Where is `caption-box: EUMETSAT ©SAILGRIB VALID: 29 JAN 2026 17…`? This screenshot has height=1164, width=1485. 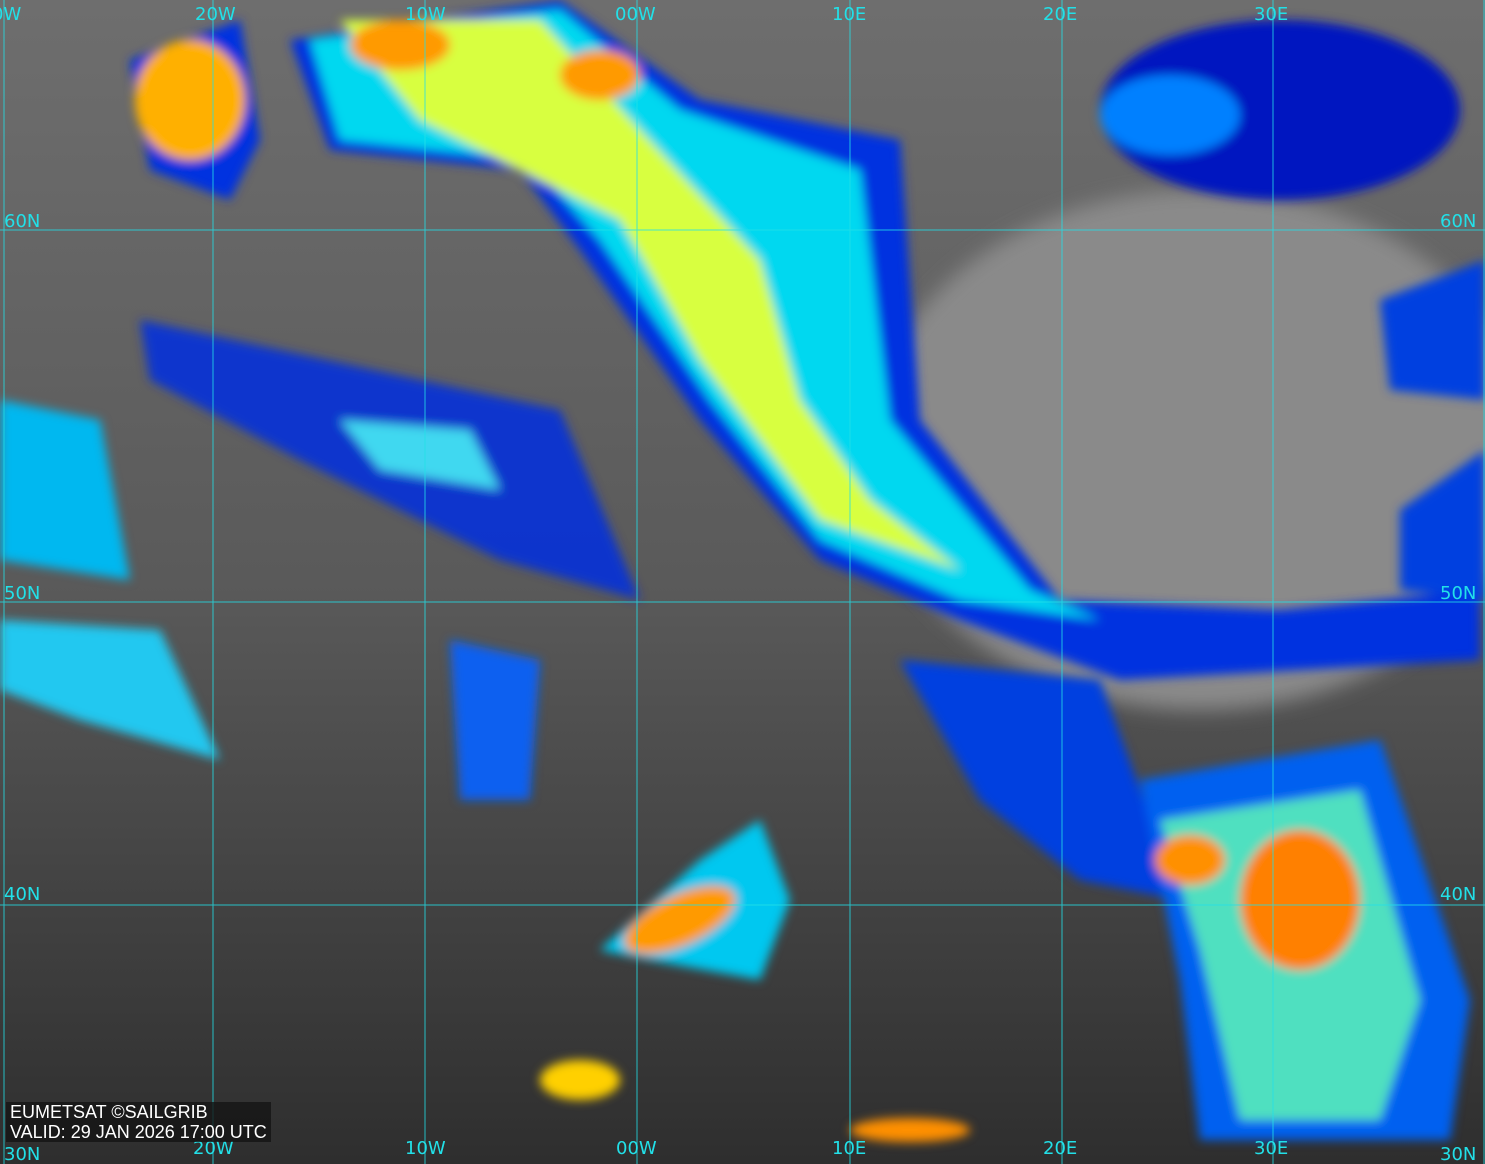
caption-box: EUMETSAT ©SAILGRIB VALID: 29 JAN 2026 17… is located at coordinates (138, 1122).